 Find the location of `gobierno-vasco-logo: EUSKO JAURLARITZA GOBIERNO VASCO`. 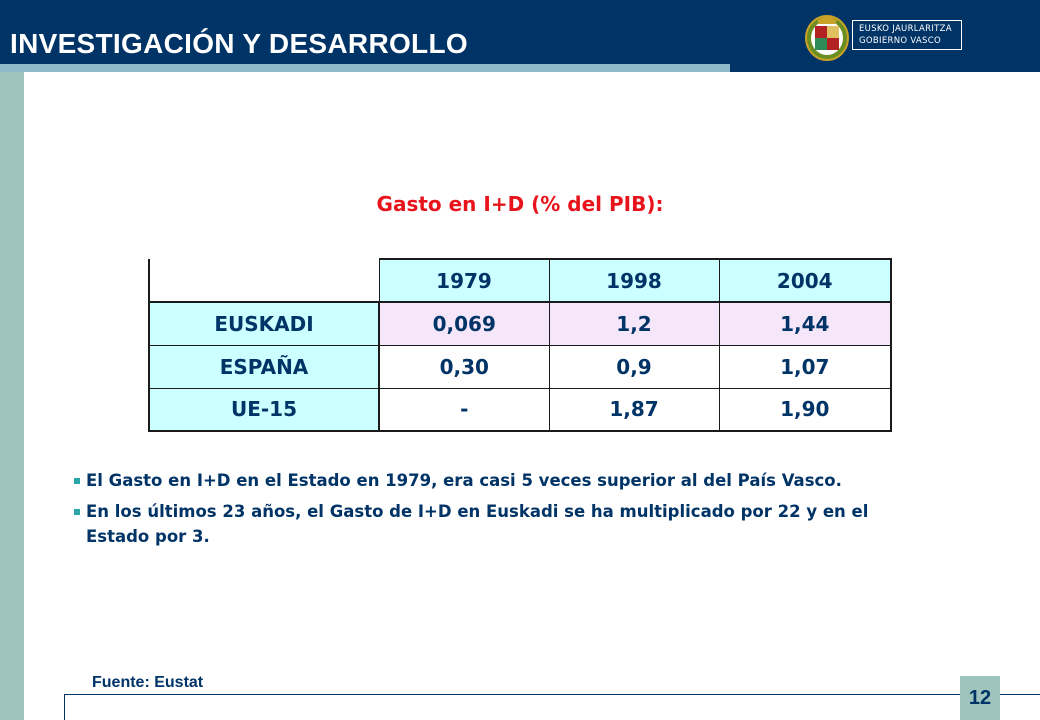

gobierno-vasco-logo: EUSKO JAURLARITZA GOBIERNO VASCO is located at coordinates (884, 38).